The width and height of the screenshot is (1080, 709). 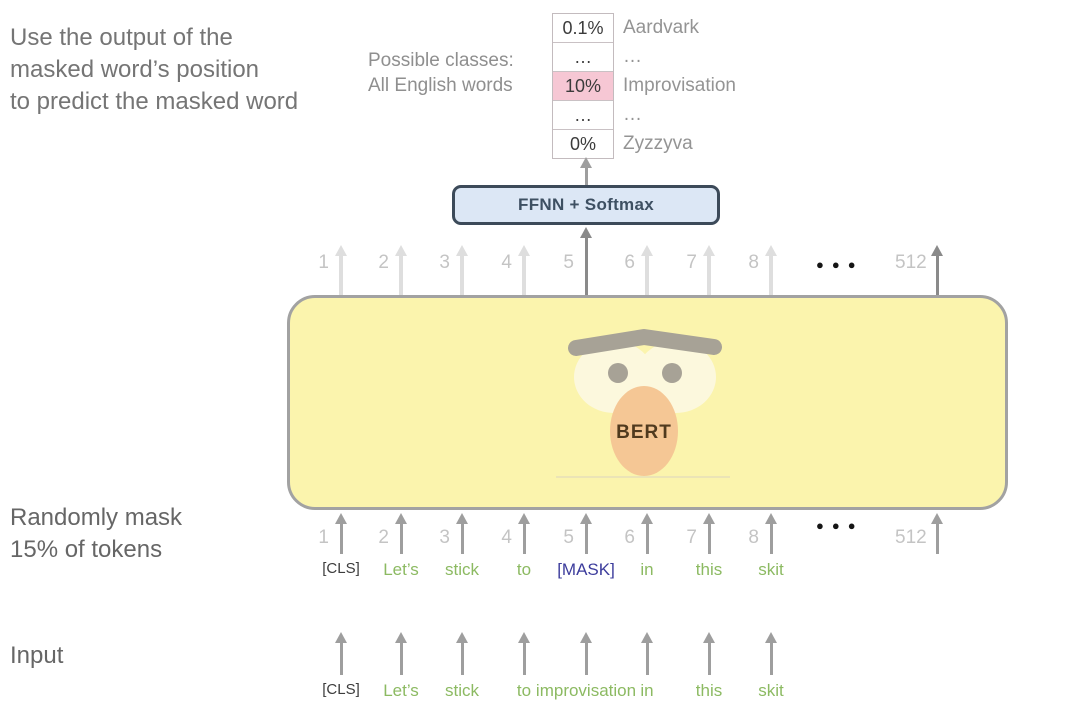 I want to click on top-position-number: 1, so click(x=323, y=262).